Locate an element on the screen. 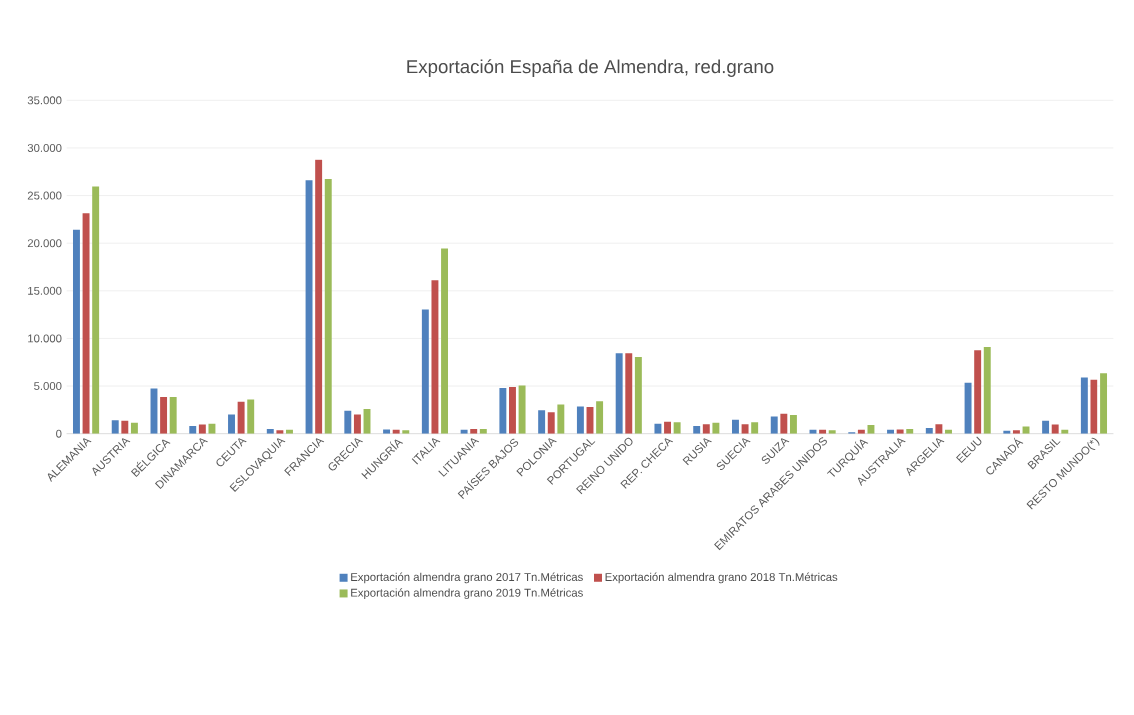 The image size is (1134, 715). y-tick-label: 5.000 is located at coordinates (48, 386).